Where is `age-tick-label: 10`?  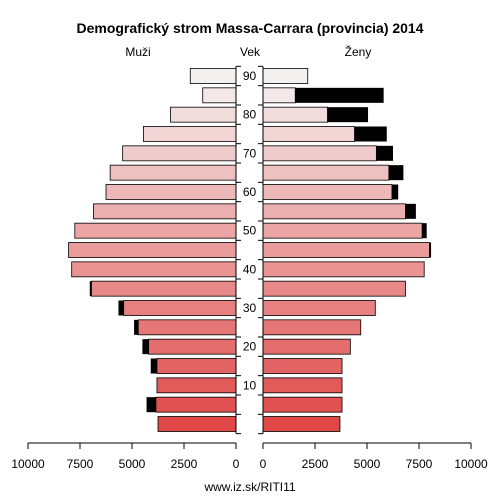 age-tick-label: 10 is located at coordinates (250, 385).